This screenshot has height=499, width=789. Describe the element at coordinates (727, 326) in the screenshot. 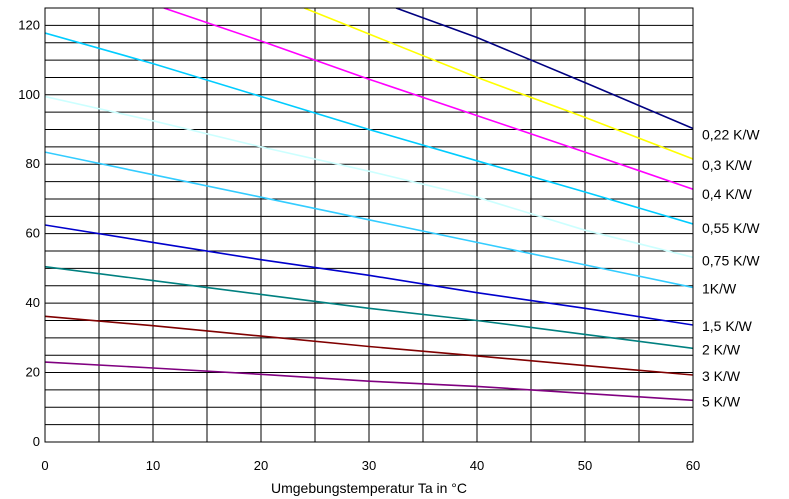

I see `series-label: 1,5 K/W` at that location.